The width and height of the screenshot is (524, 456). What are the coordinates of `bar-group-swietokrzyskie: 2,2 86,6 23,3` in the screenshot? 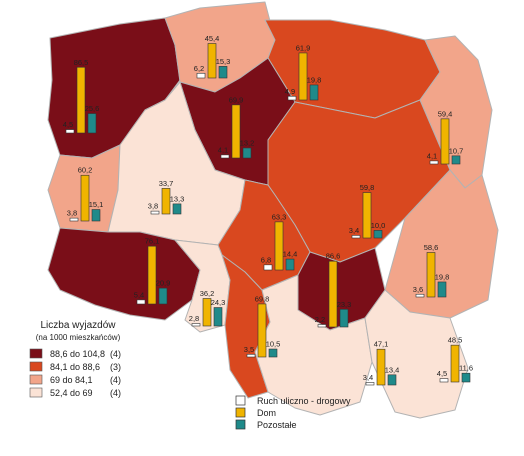 It's located at (333, 290).